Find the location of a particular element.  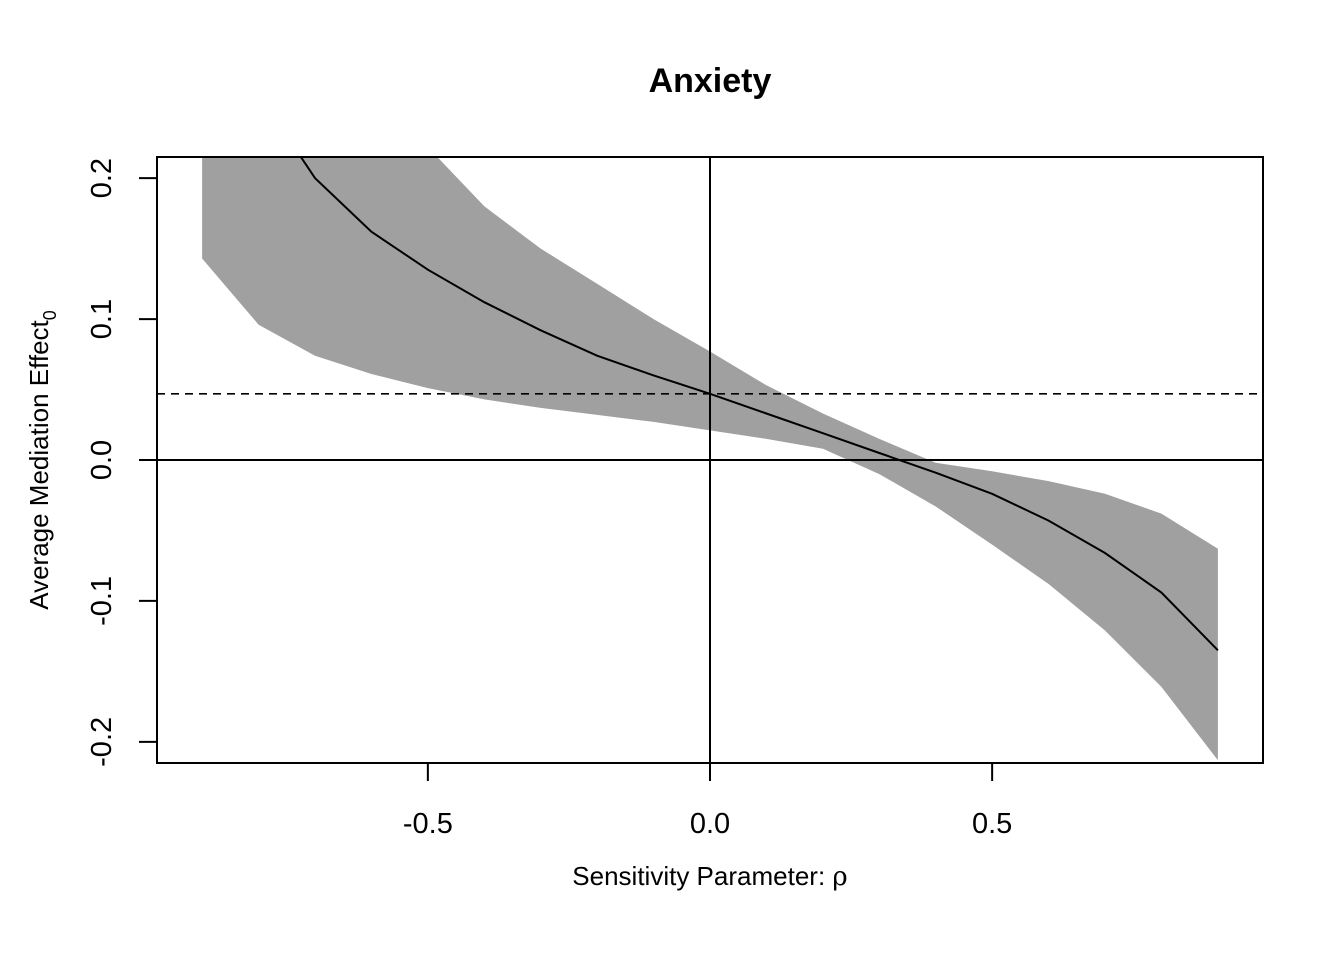

y-tick-label: 0.2 is located at coordinates (102, 178).